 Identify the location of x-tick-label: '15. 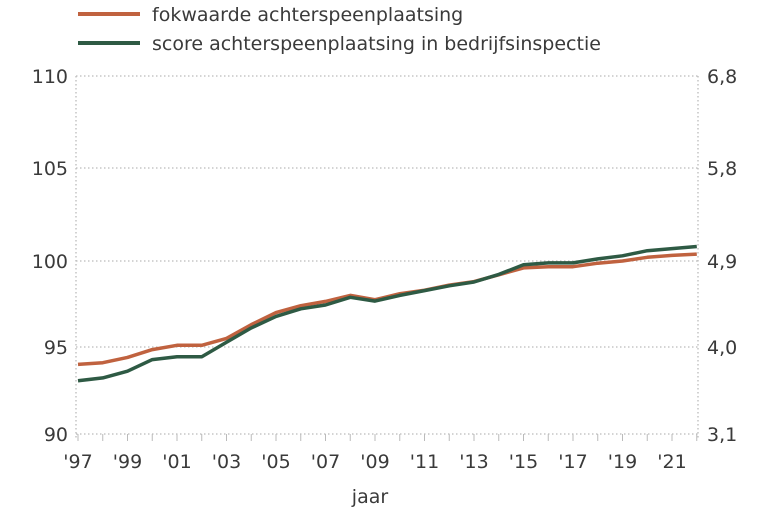
(523, 462).